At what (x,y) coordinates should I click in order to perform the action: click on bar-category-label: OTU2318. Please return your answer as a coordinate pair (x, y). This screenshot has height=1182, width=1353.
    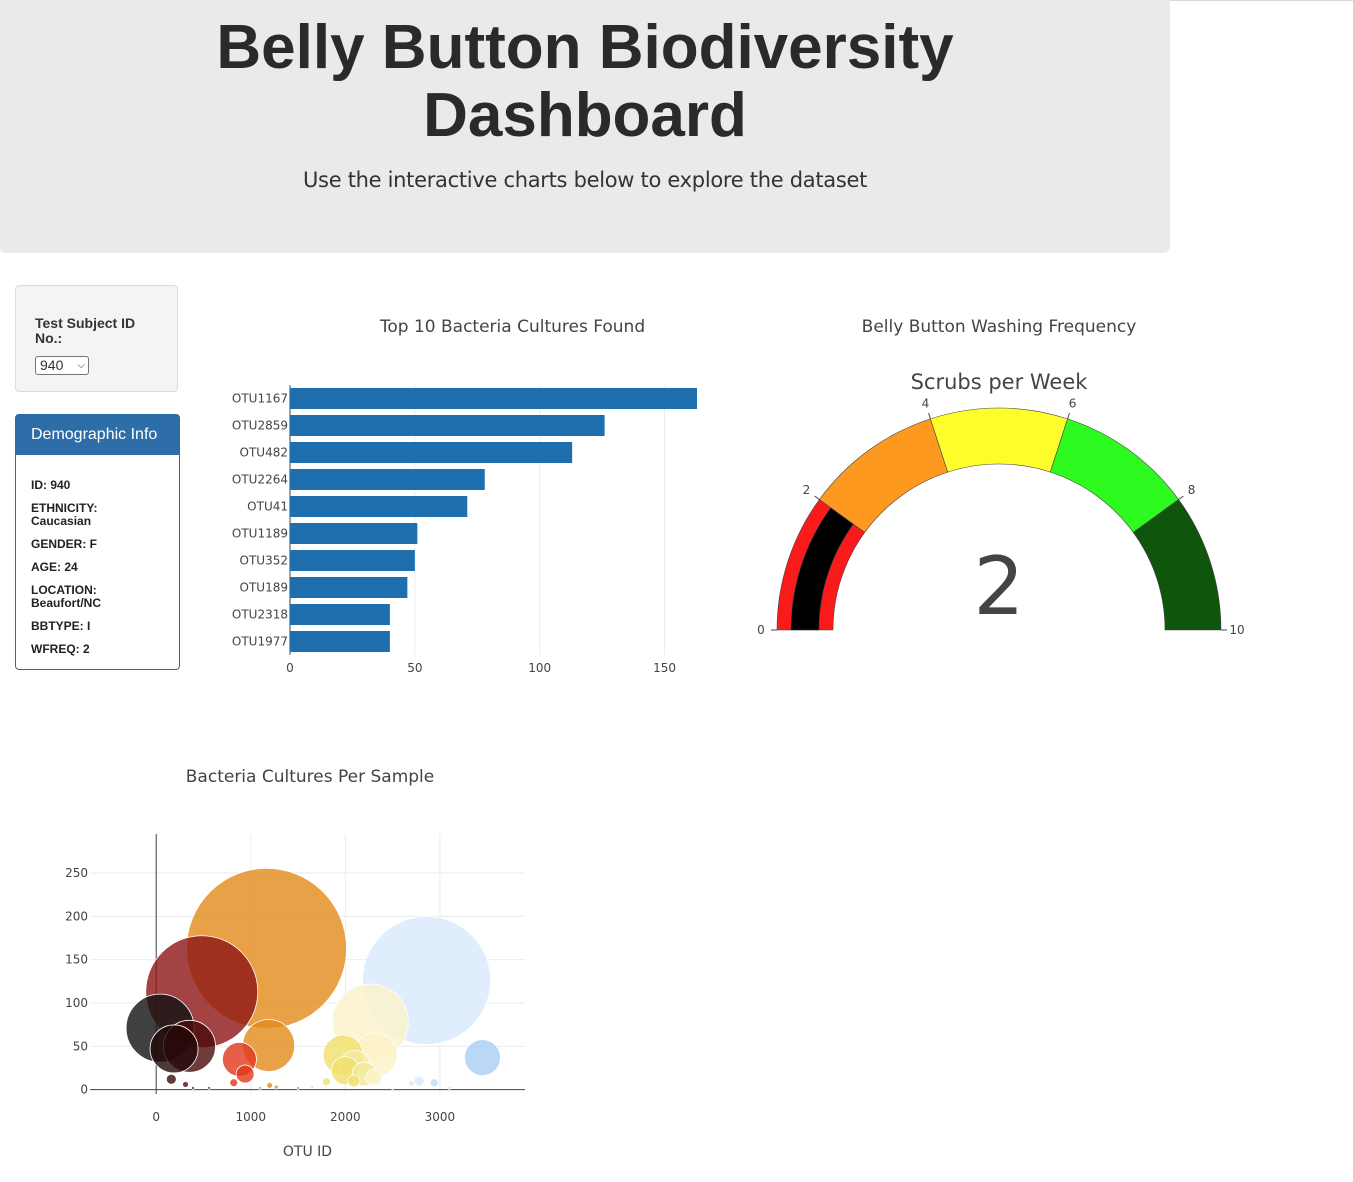
    Looking at the image, I should click on (260, 615).